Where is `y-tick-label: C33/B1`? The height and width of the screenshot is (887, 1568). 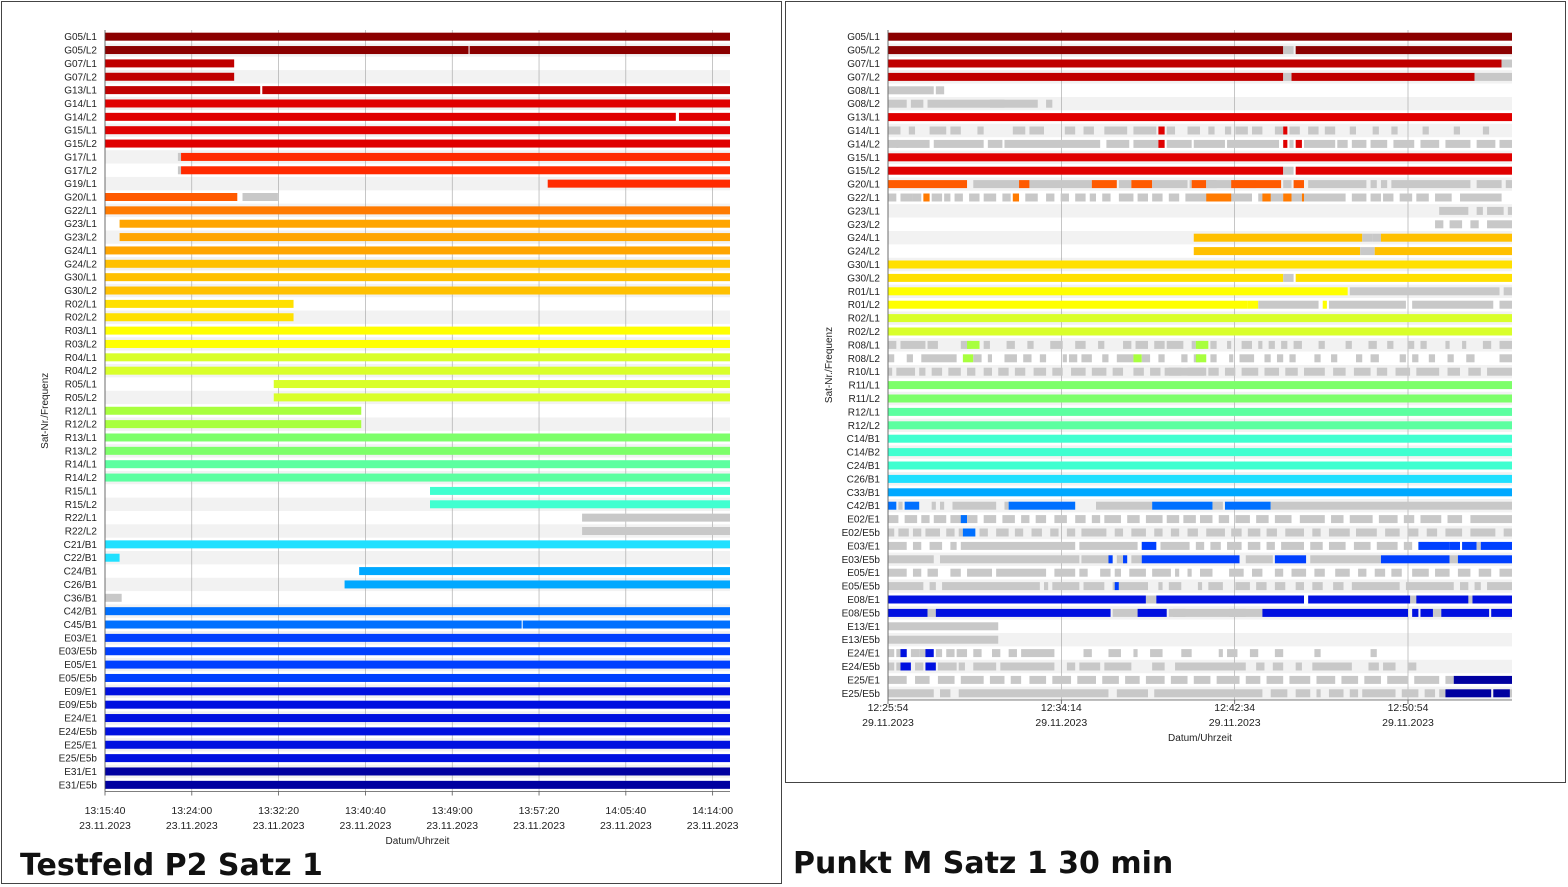
y-tick-label: C33/B1 is located at coordinates (864, 493).